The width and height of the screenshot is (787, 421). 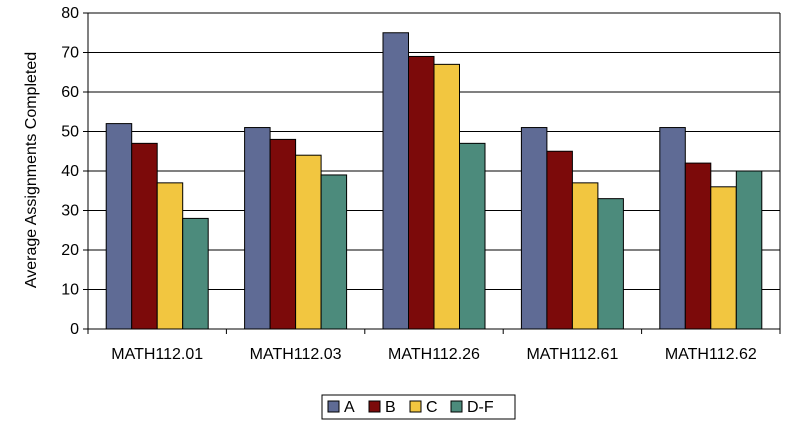 What do you see at coordinates (374, 406) in the screenshot?
I see `legend-swatch-b` at bounding box center [374, 406].